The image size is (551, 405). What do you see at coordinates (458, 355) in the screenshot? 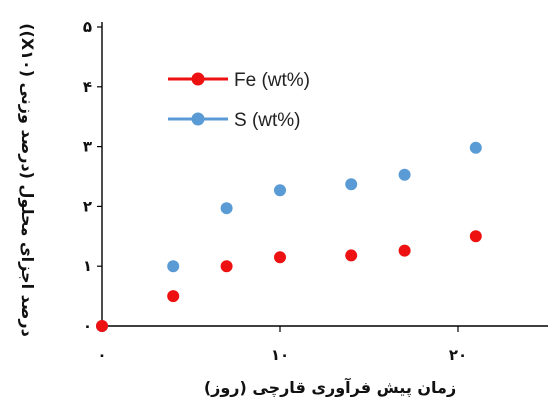
I see `x-tick-label: ۲۰` at bounding box center [458, 355].